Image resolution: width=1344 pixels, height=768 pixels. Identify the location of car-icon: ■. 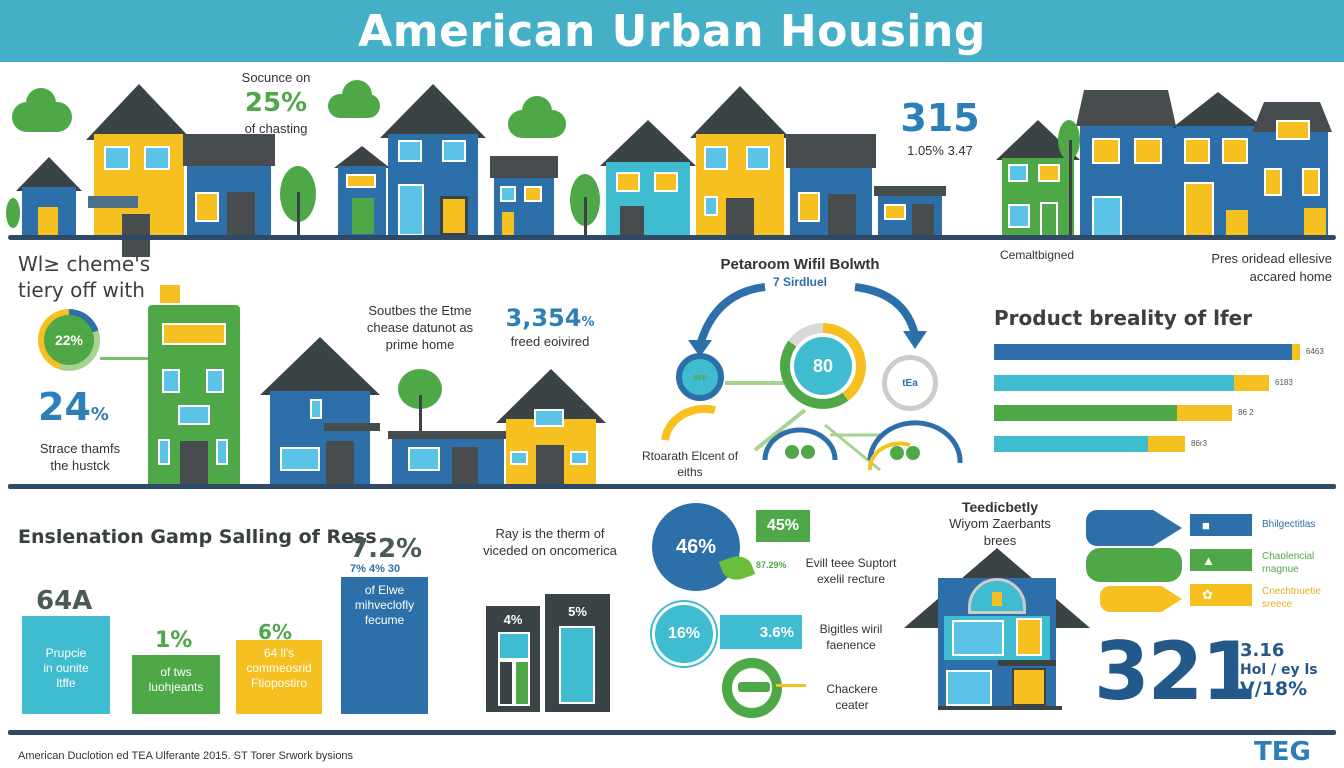
(1206, 525).